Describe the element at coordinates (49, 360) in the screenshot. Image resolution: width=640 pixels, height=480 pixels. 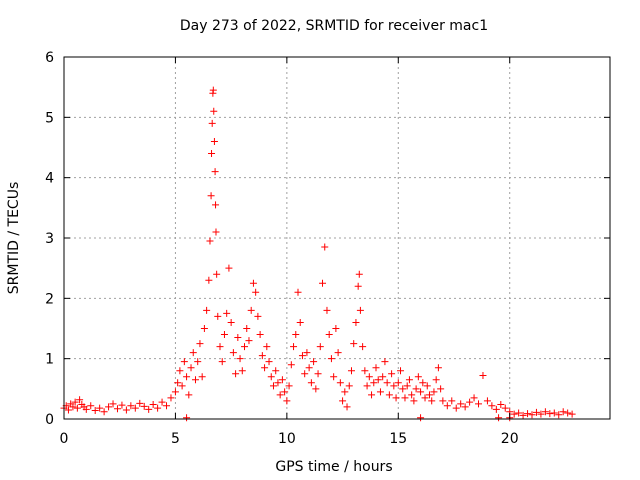
I see `y-tick-label: 1` at that location.